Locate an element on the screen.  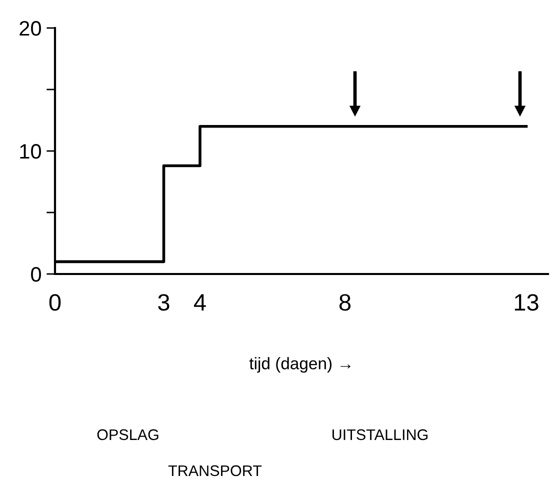
text: UITSTALLING is located at coordinates (380, 434).